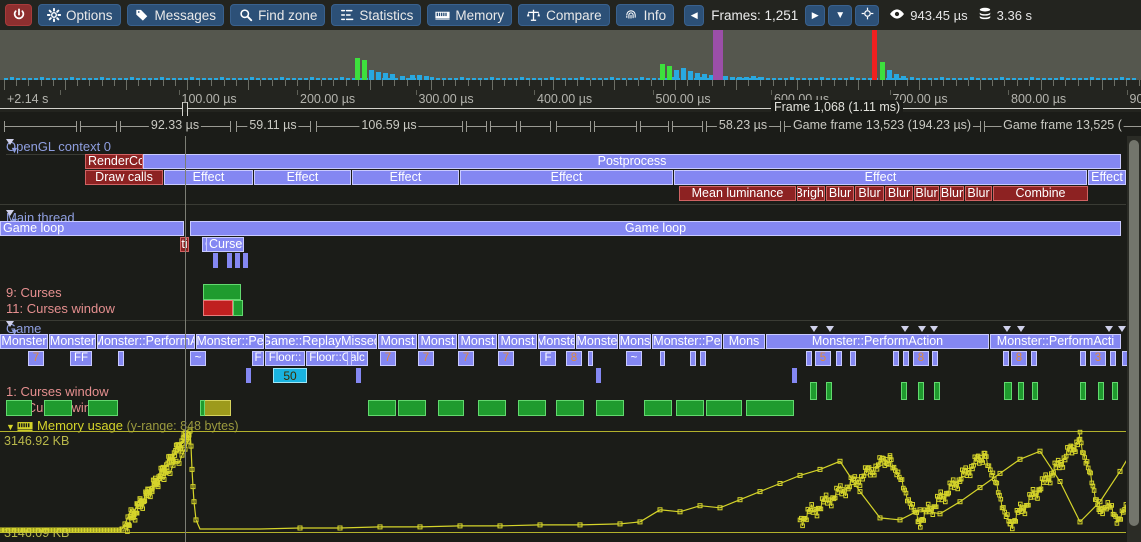  What do you see at coordinates (321, 341) in the screenshot?
I see `timeline-zone: Game::ReplayMissed` at bounding box center [321, 341].